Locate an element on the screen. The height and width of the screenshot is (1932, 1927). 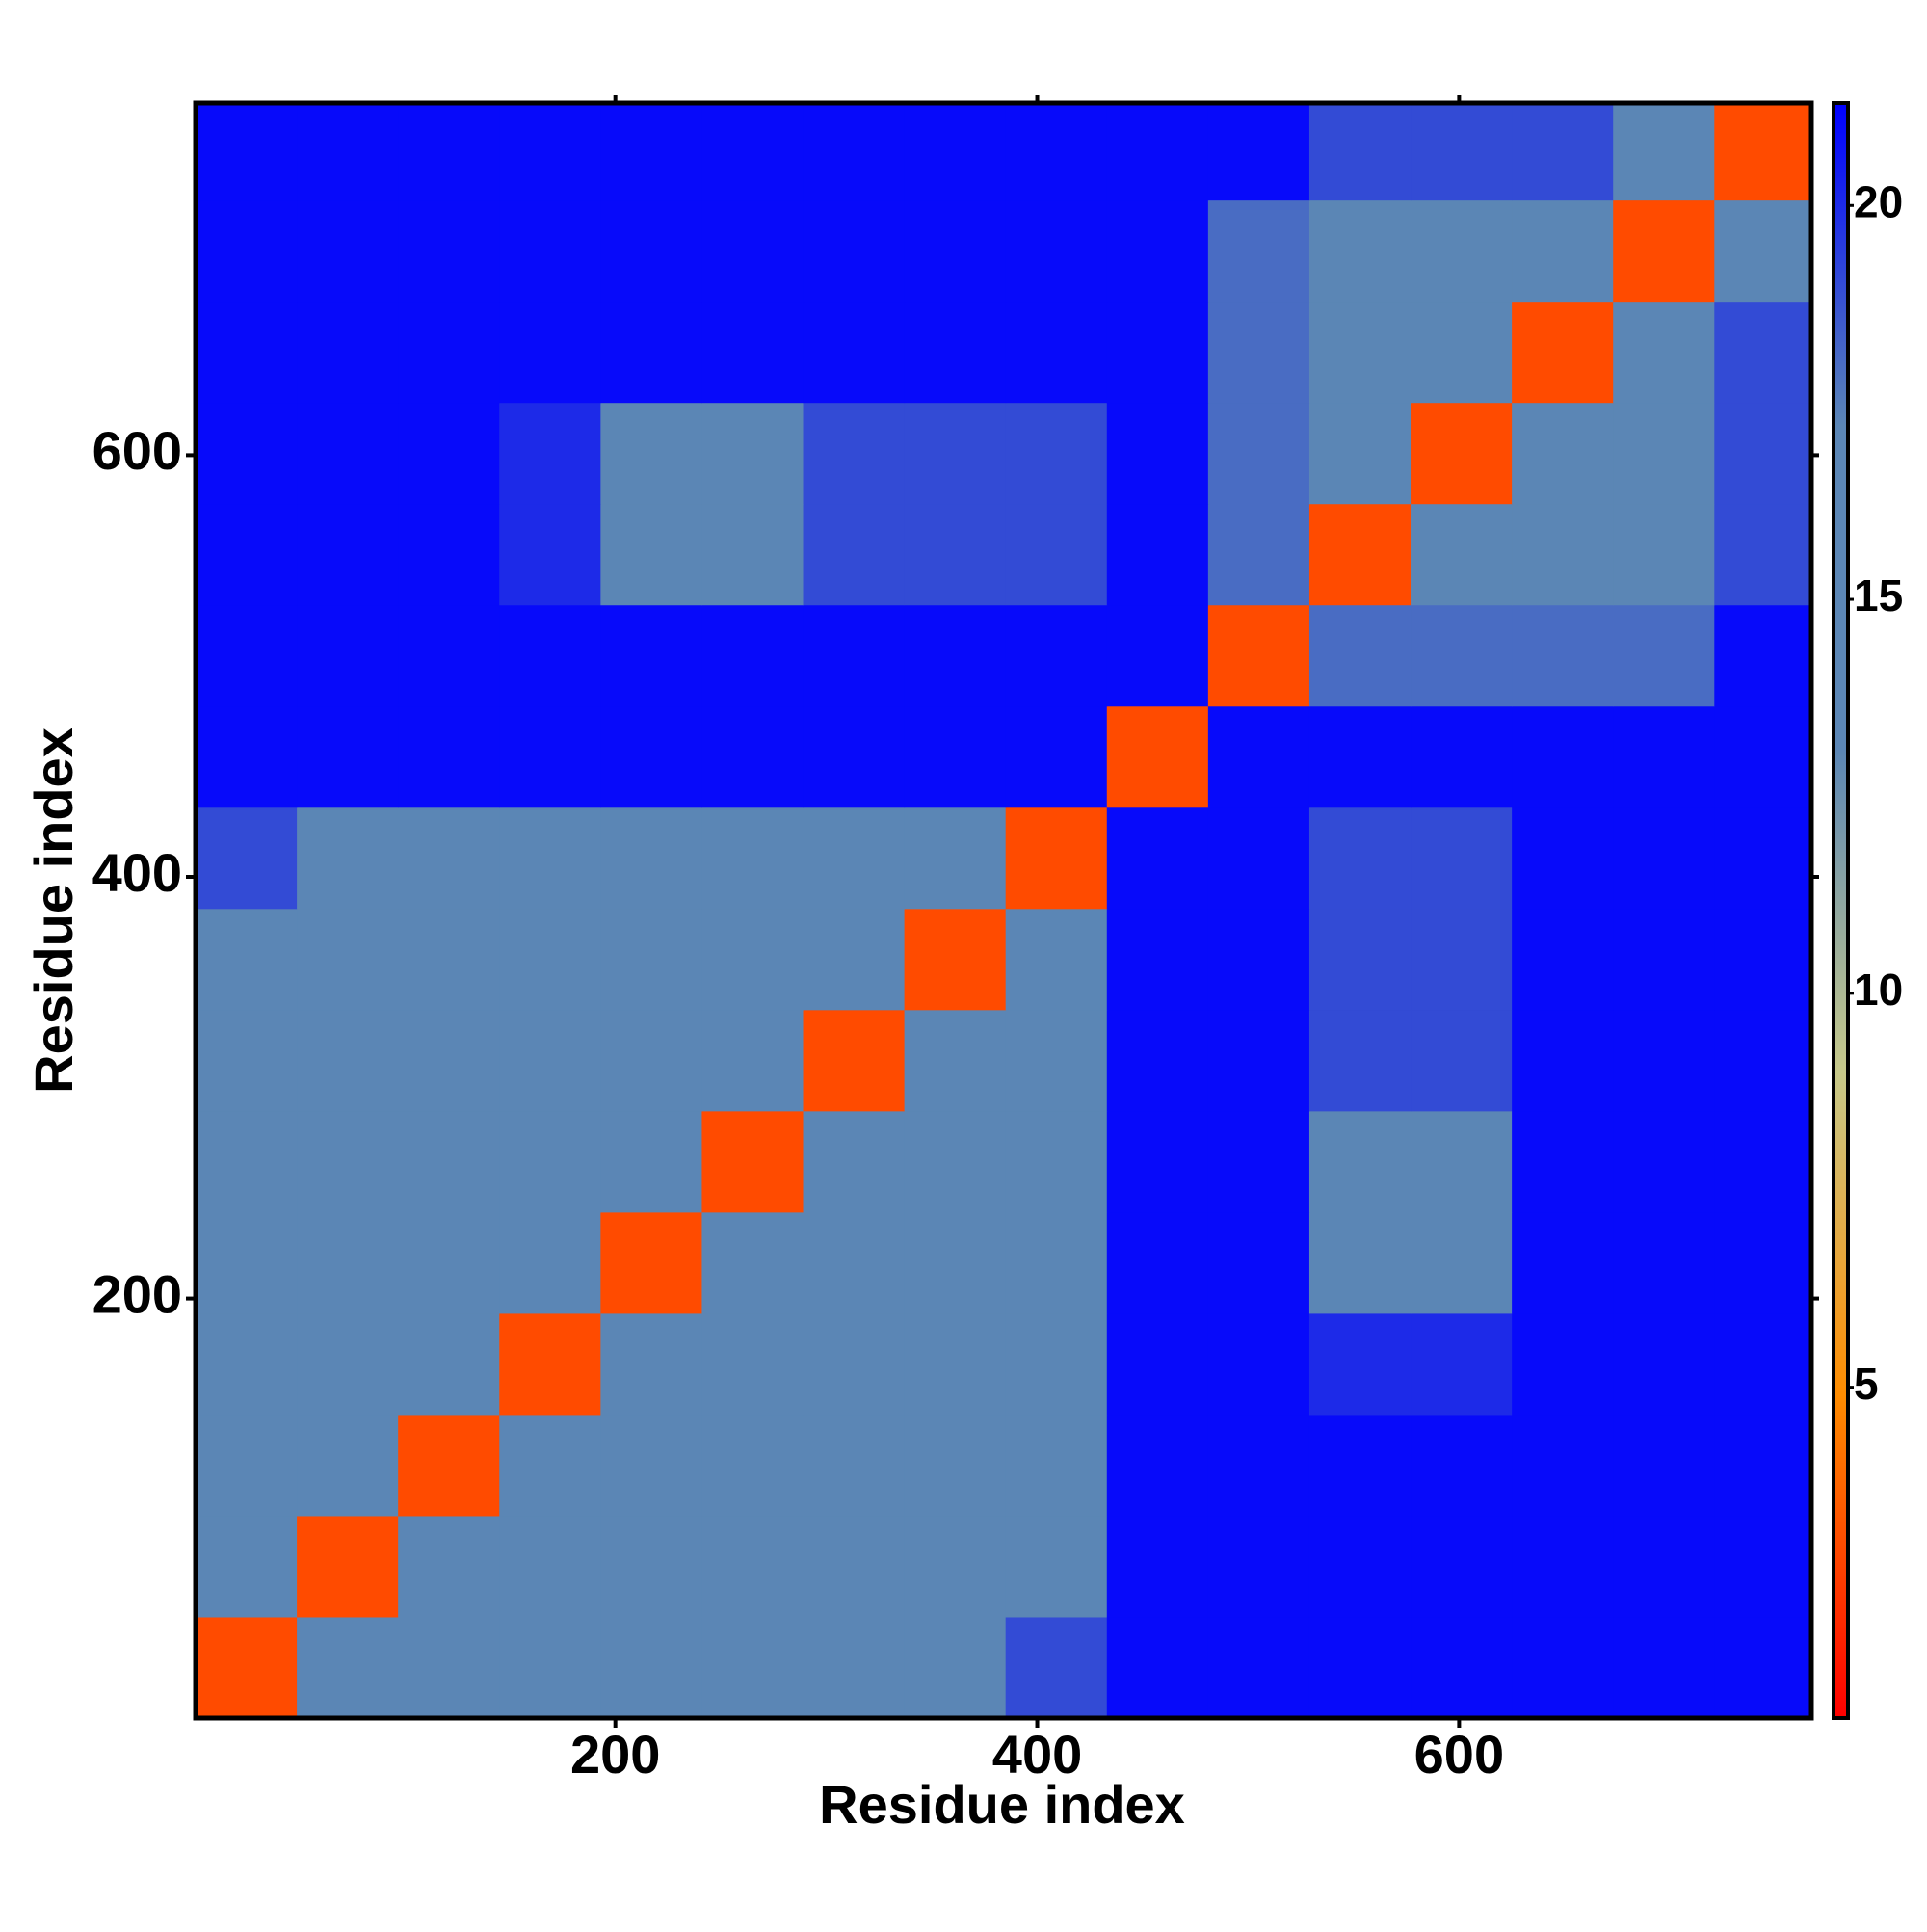
colorbar is located at coordinates (1841, 910).